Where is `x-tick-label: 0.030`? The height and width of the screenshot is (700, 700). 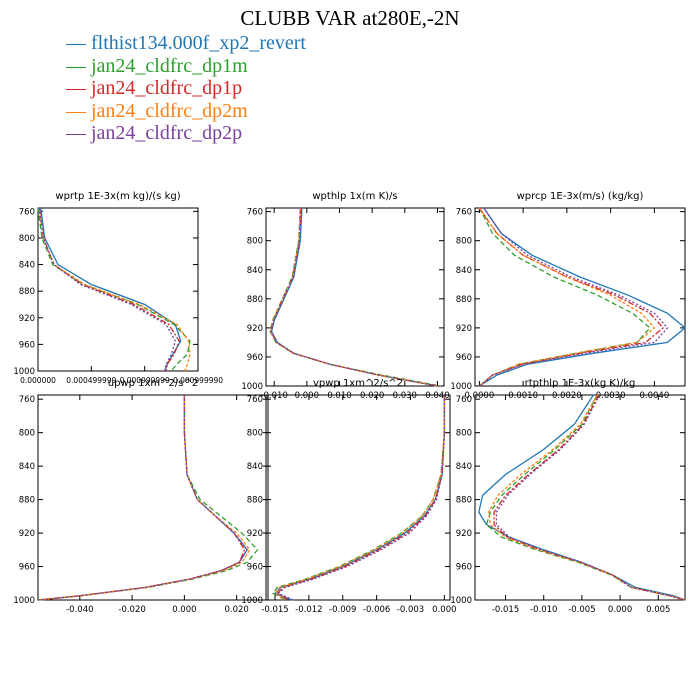 x-tick-label: 0.030 is located at coordinates (405, 396).